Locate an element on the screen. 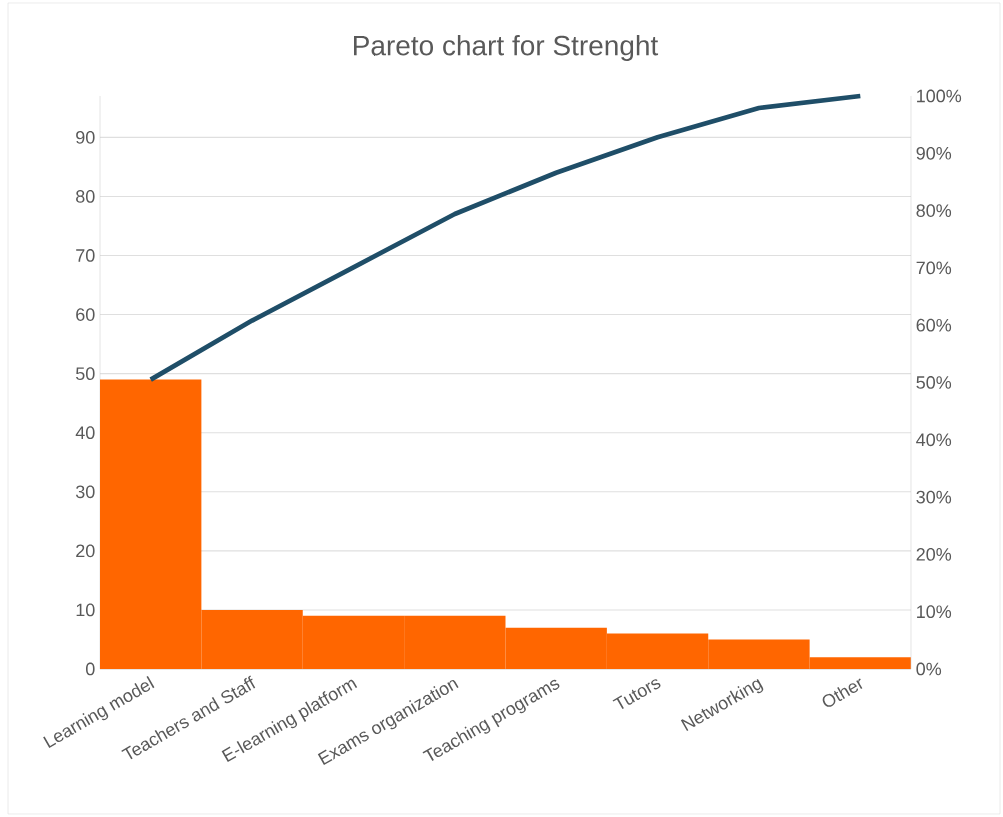 The image size is (1003, 817). chart-title: Pareto chart for Strenght is located at coordinates (506, 48).